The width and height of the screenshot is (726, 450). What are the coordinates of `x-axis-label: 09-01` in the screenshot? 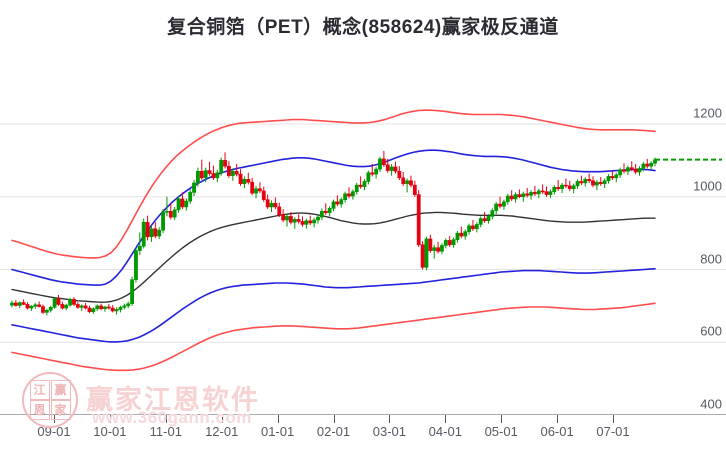 It's located at (54, 431).